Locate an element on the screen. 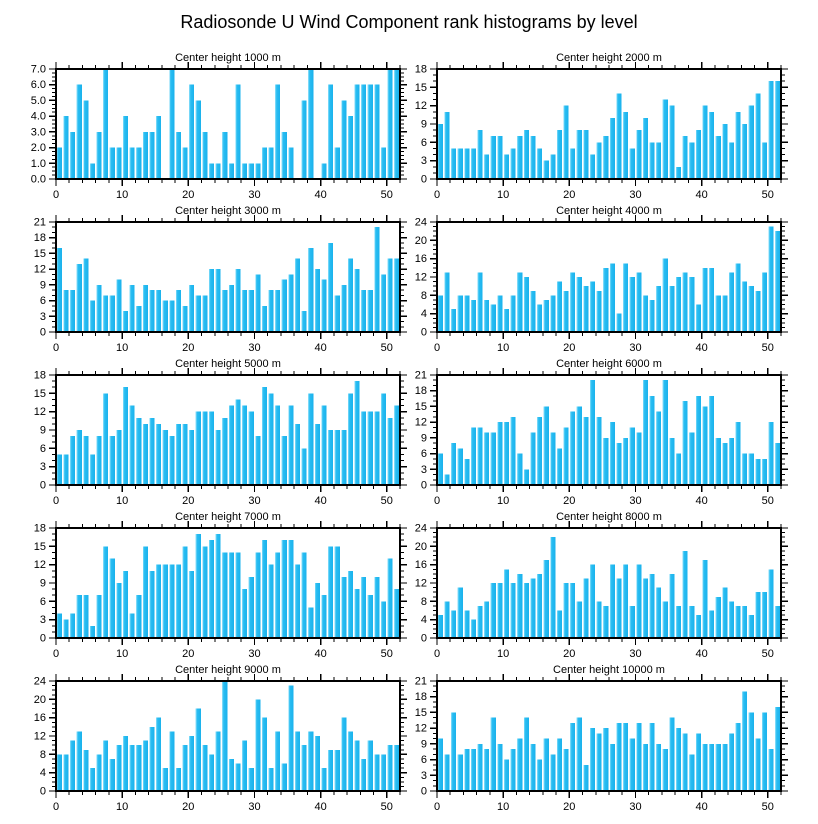 The image size is (818, 824). axis-or-title-text: 8 is located at coordinates (43, 755).